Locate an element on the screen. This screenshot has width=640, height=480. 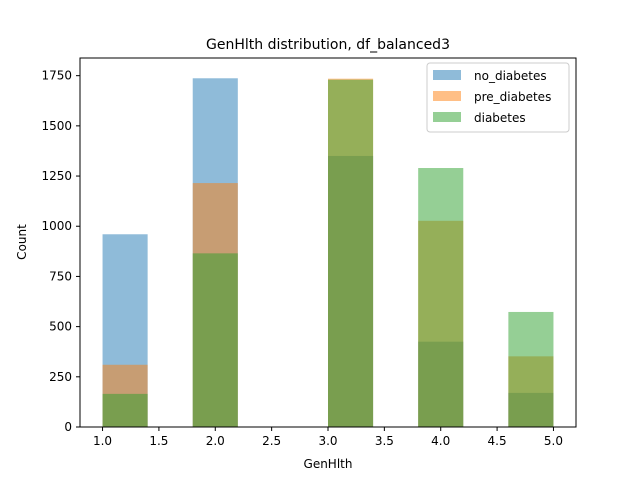
x-tick-label: 2.0 is located at coordinates (215, 441).